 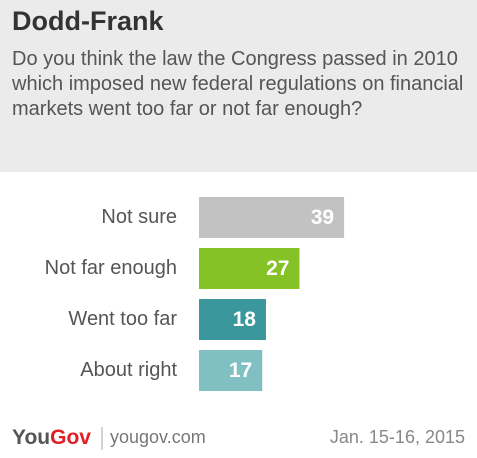 What do you see at coordinates (31, 437) in the screenshot?
I see `logo-you: You` at bounding box center [31, 437].